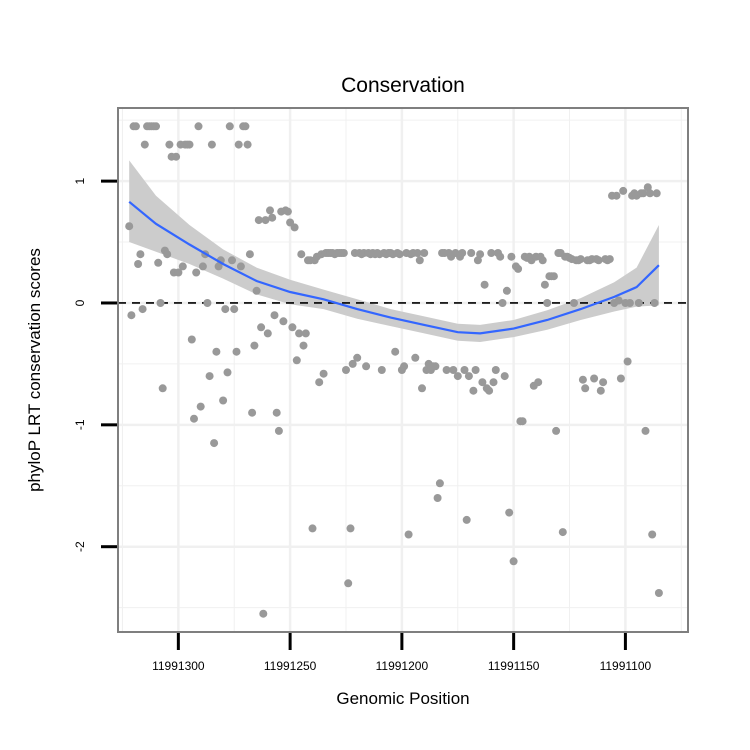 The image size is (750, 750). I want to click on y-tick-label: 0, so click(80, 302).